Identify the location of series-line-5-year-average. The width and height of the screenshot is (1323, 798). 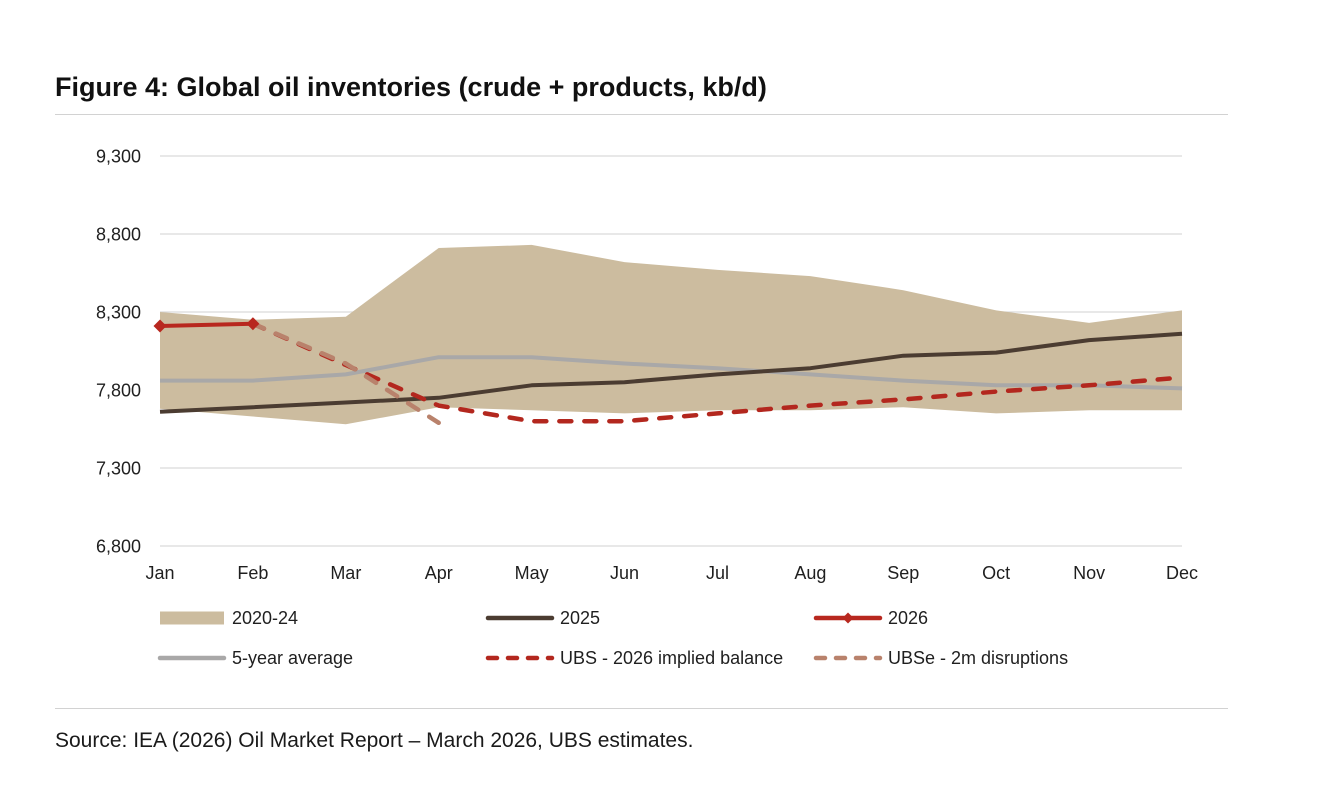
(671, 373).